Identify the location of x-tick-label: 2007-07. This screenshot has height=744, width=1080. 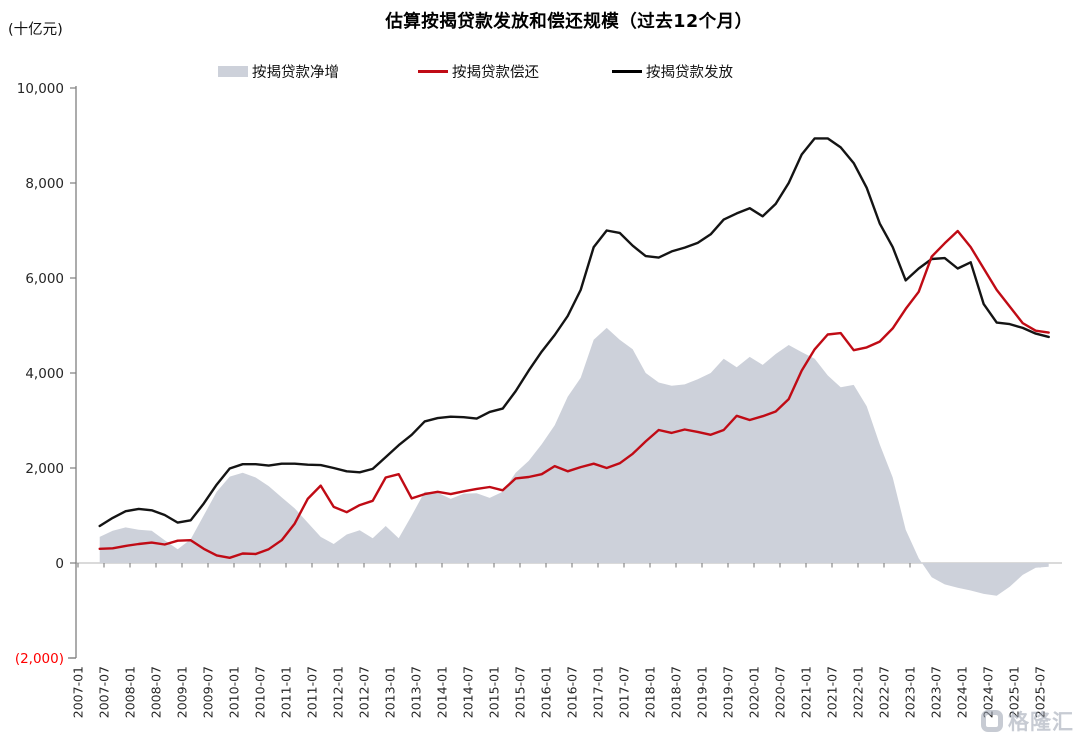
(104, 692).